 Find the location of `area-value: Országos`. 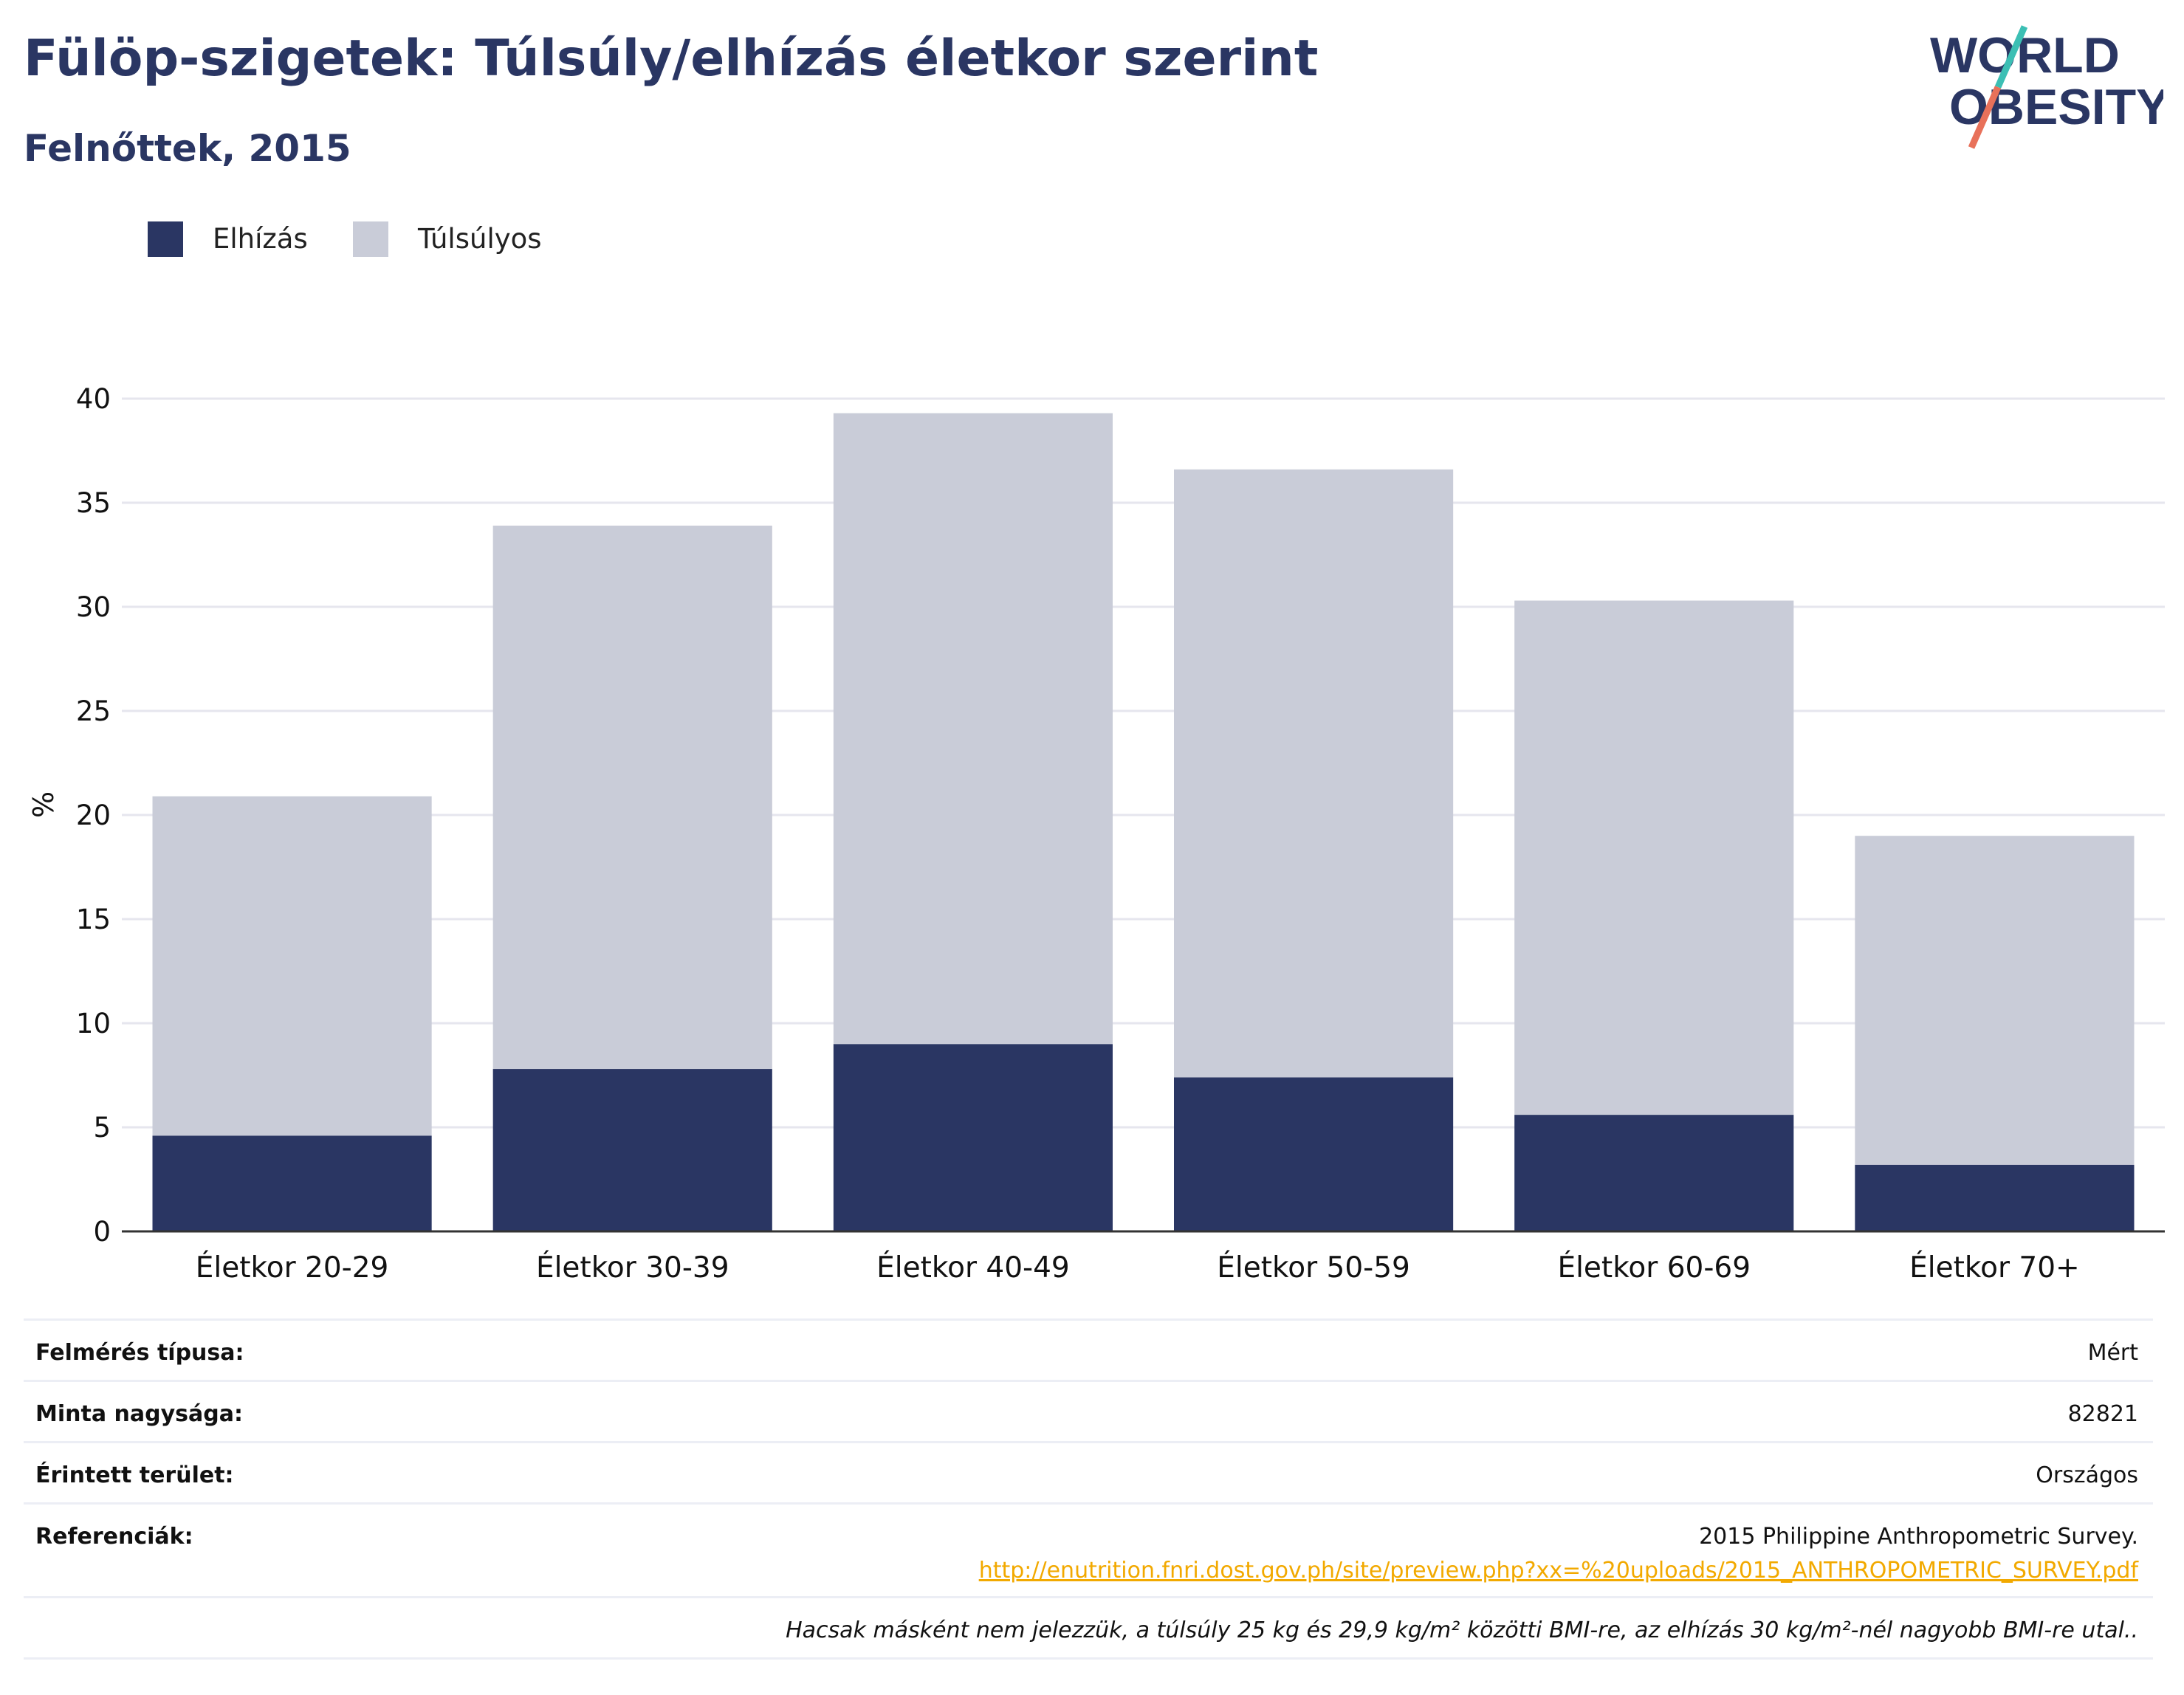

area-value: Országos is located at coordinates (2087, 1475).